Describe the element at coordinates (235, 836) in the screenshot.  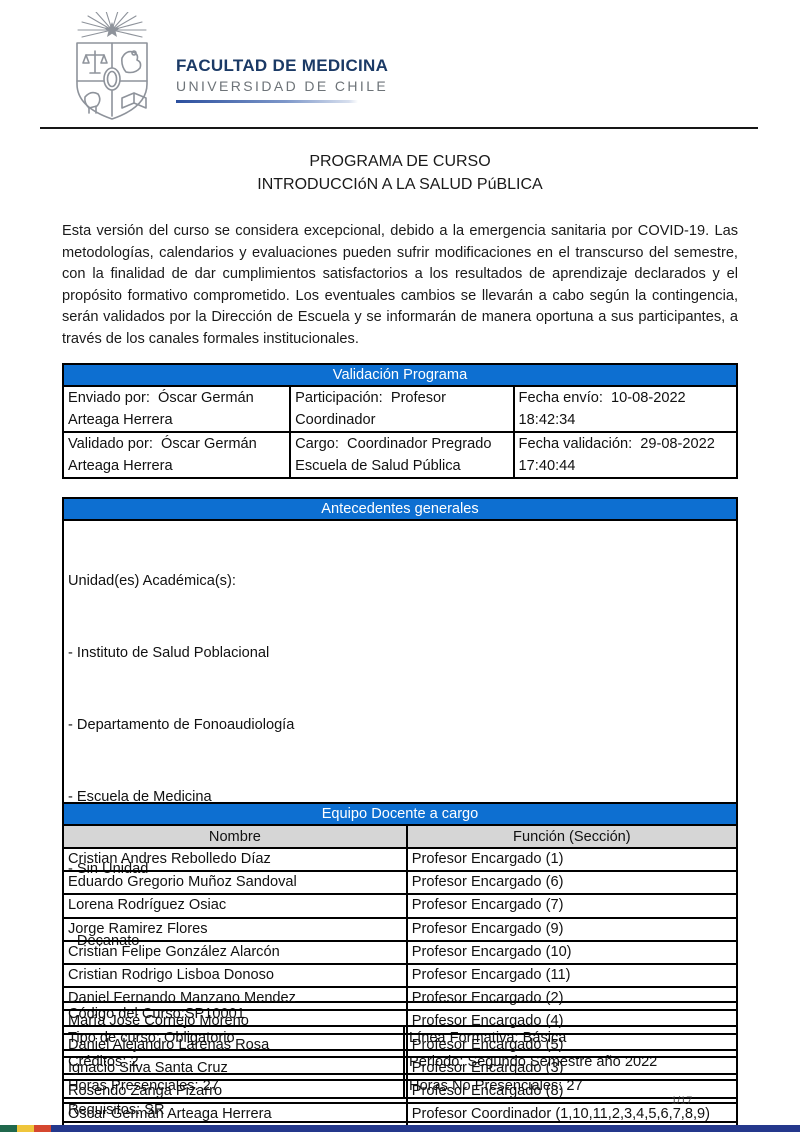
I see `column-header-nombre: Nombre` at that location.